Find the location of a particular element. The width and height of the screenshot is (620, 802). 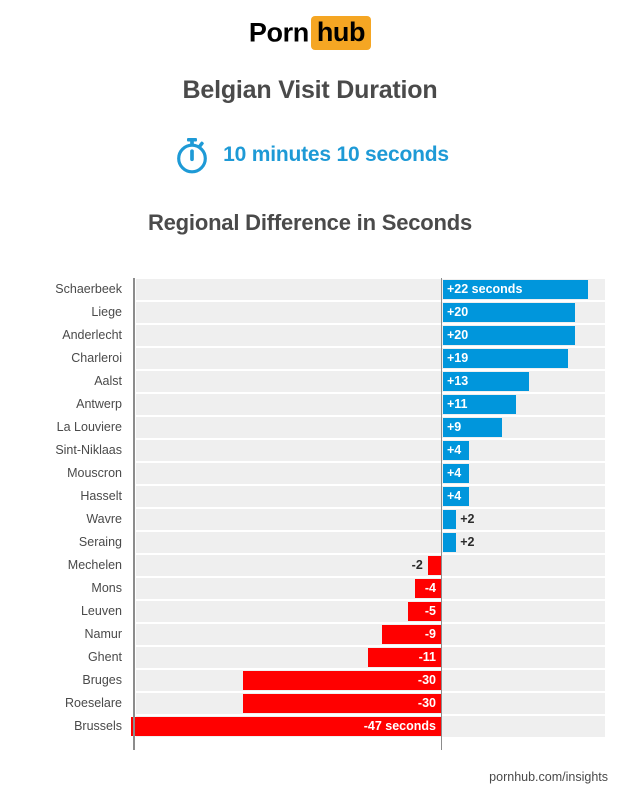

chart-row: Schaerbeek +22 seconds is located at coordinates (310, 289).